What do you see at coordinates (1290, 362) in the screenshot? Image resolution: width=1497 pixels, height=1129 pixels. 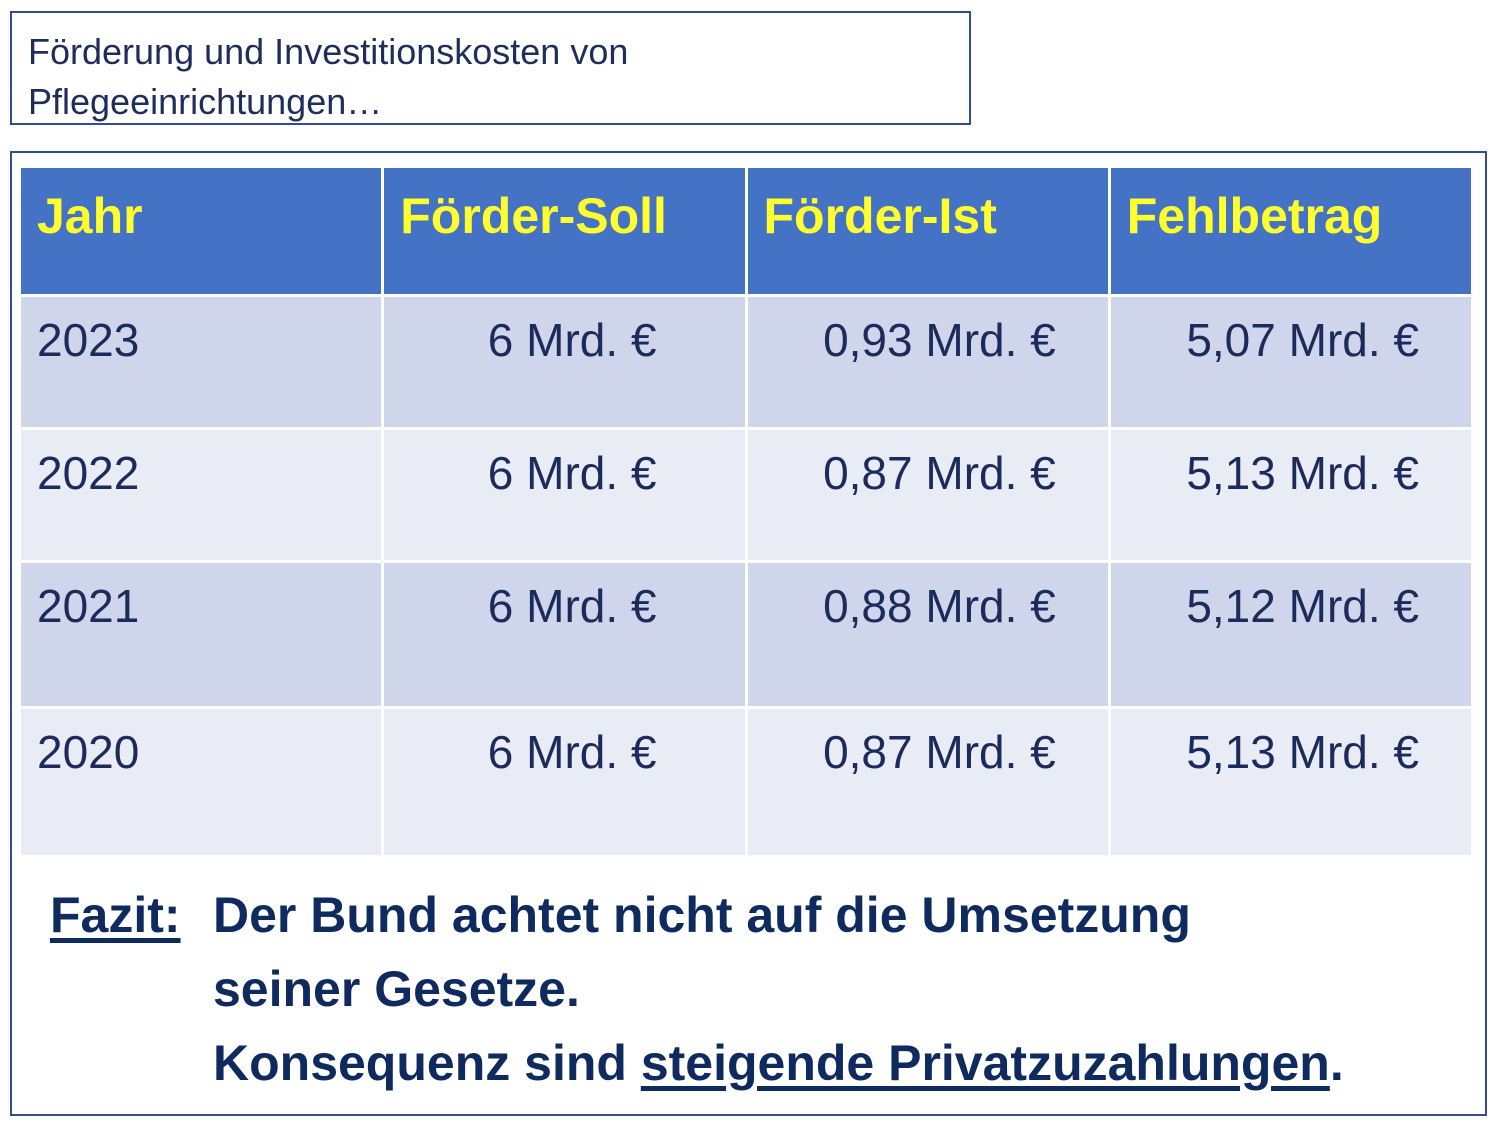 I see `cell-fehlbetrag: 5,07 Mrd. €` at bounding box center [1290, 362].